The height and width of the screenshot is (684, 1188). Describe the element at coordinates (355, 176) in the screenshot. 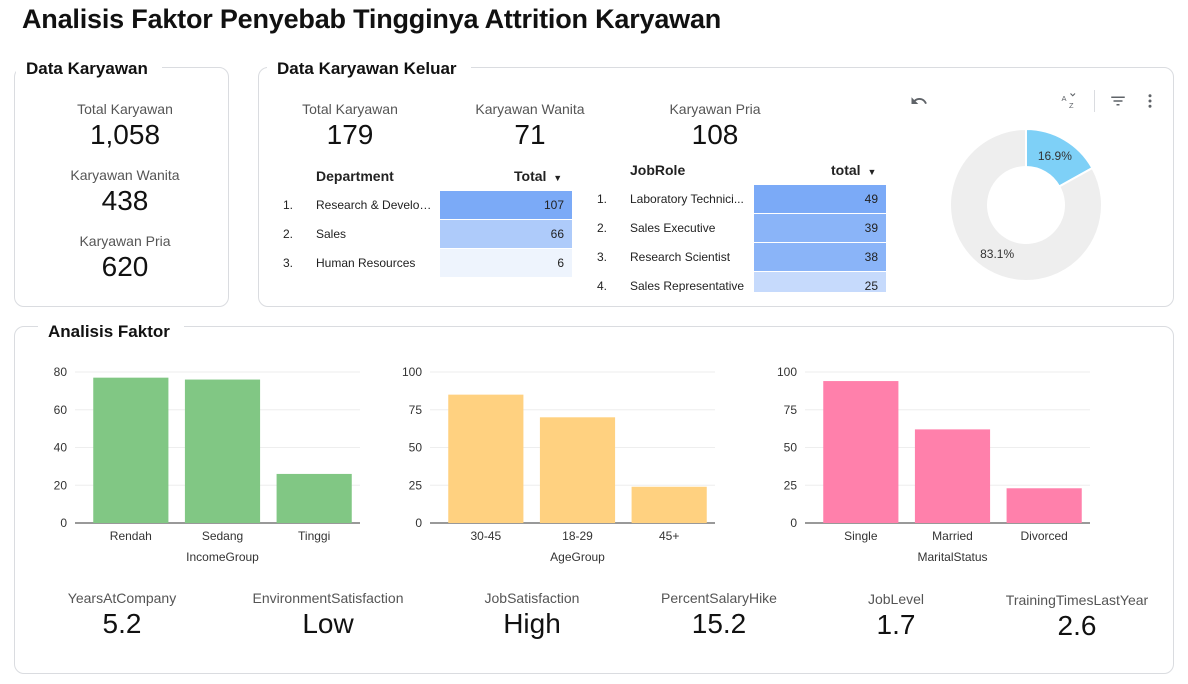

I see `department-column-header: Department` at that location.